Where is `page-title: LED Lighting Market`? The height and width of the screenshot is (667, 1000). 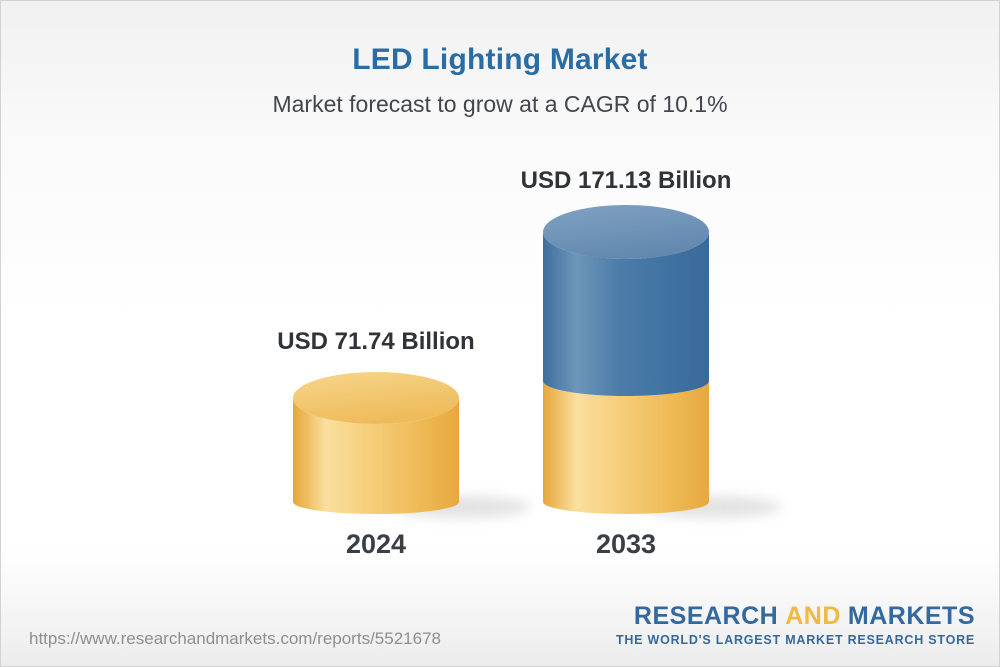 page-title: LED Lighting Market is located at coordinates (500, 59).